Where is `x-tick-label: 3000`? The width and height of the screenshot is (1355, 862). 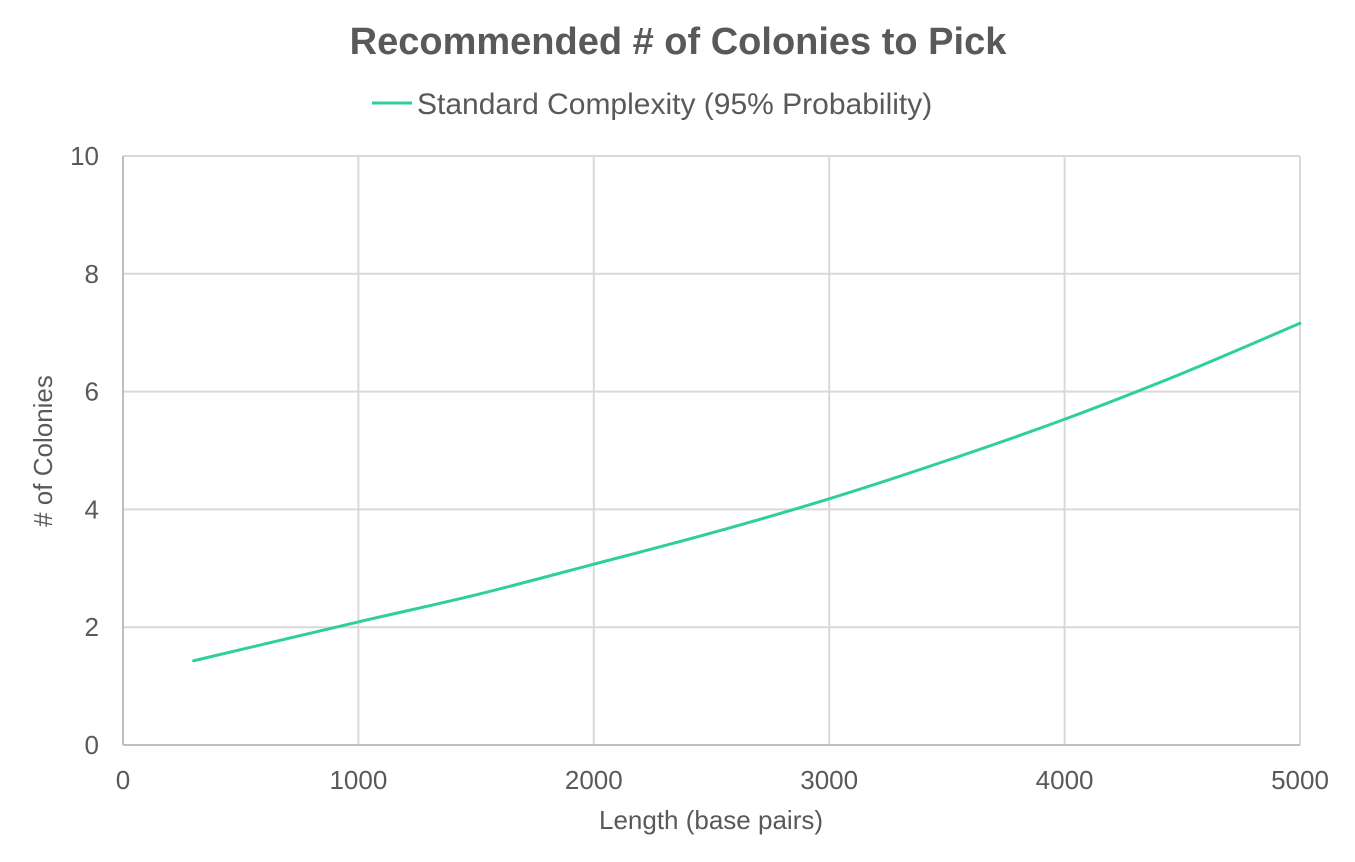 x-tick-label: 3000 is located at coordinates (829, 780).